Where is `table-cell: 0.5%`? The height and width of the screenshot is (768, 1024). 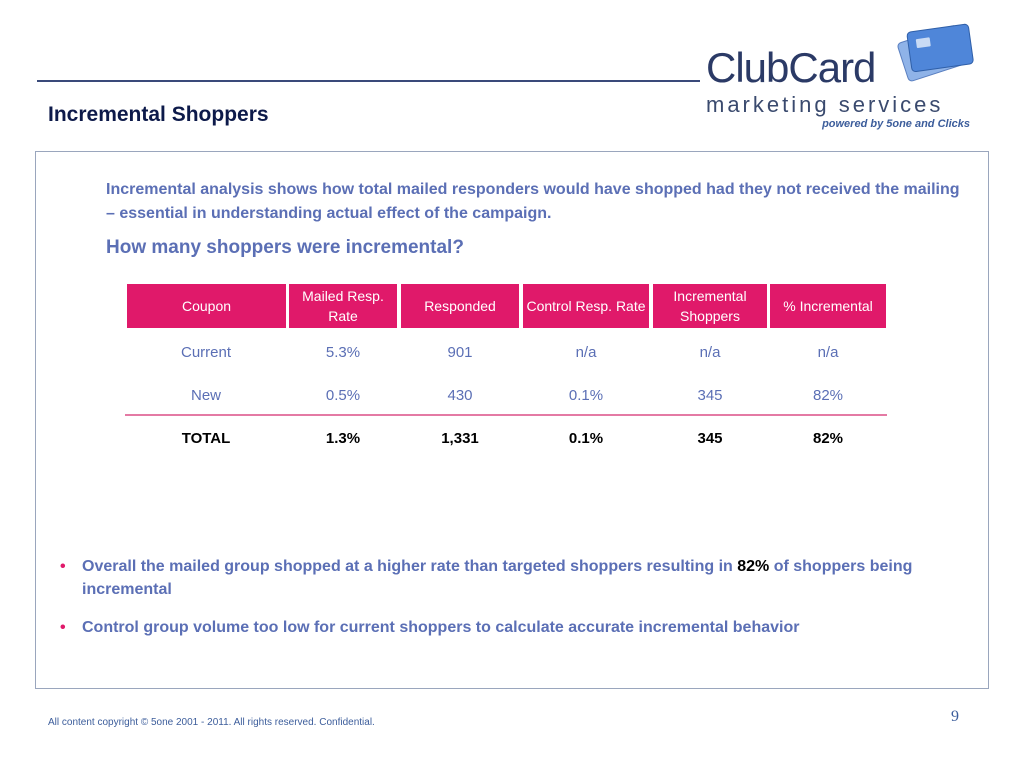
table-cell: 0.5% is located at coordinates (343, 395).